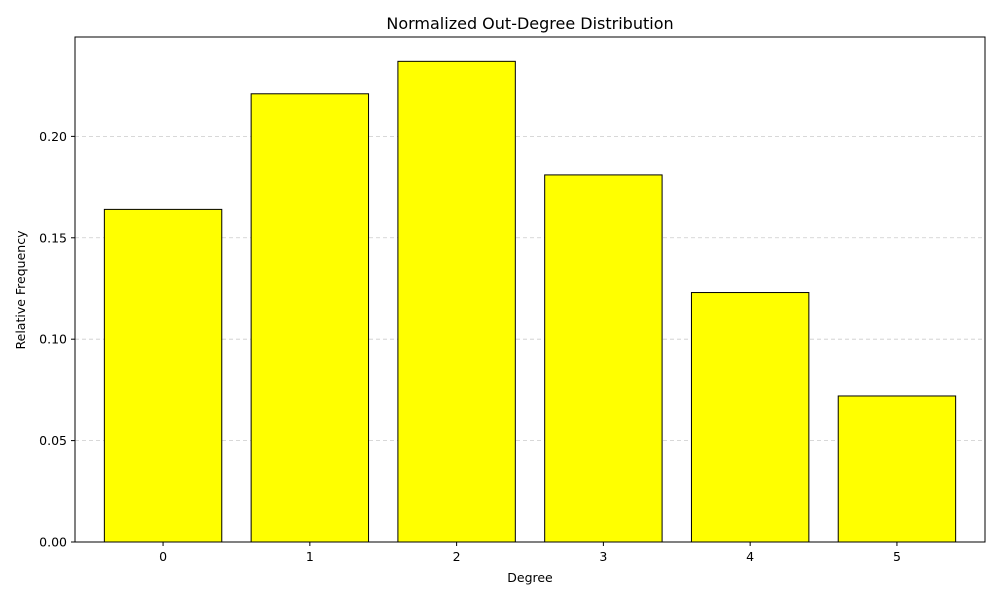 The image size is (1000, 600). What do you see at coordinates (53, 136) in the screenshot?
I see `y-tick-label: 0.20` at bounding box center [53, 136].